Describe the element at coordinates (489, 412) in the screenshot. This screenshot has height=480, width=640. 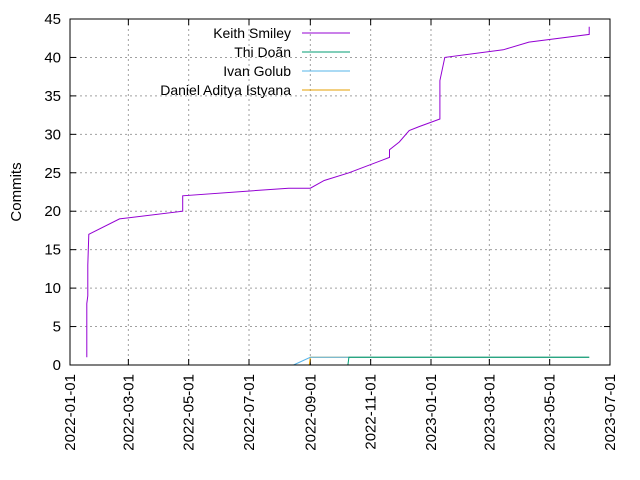
I see `x-tick-label: 2023-03-01` at that location.